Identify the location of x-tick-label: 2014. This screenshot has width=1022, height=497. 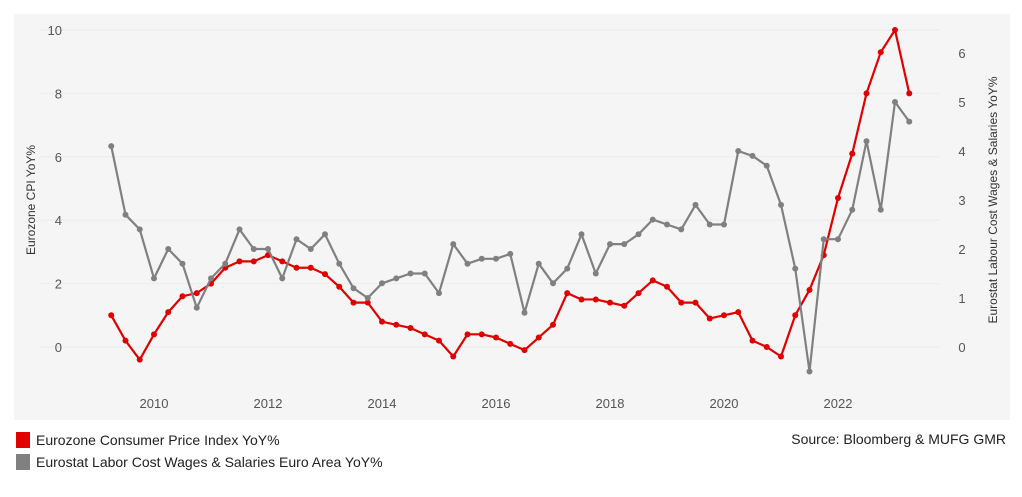
(382, 403).